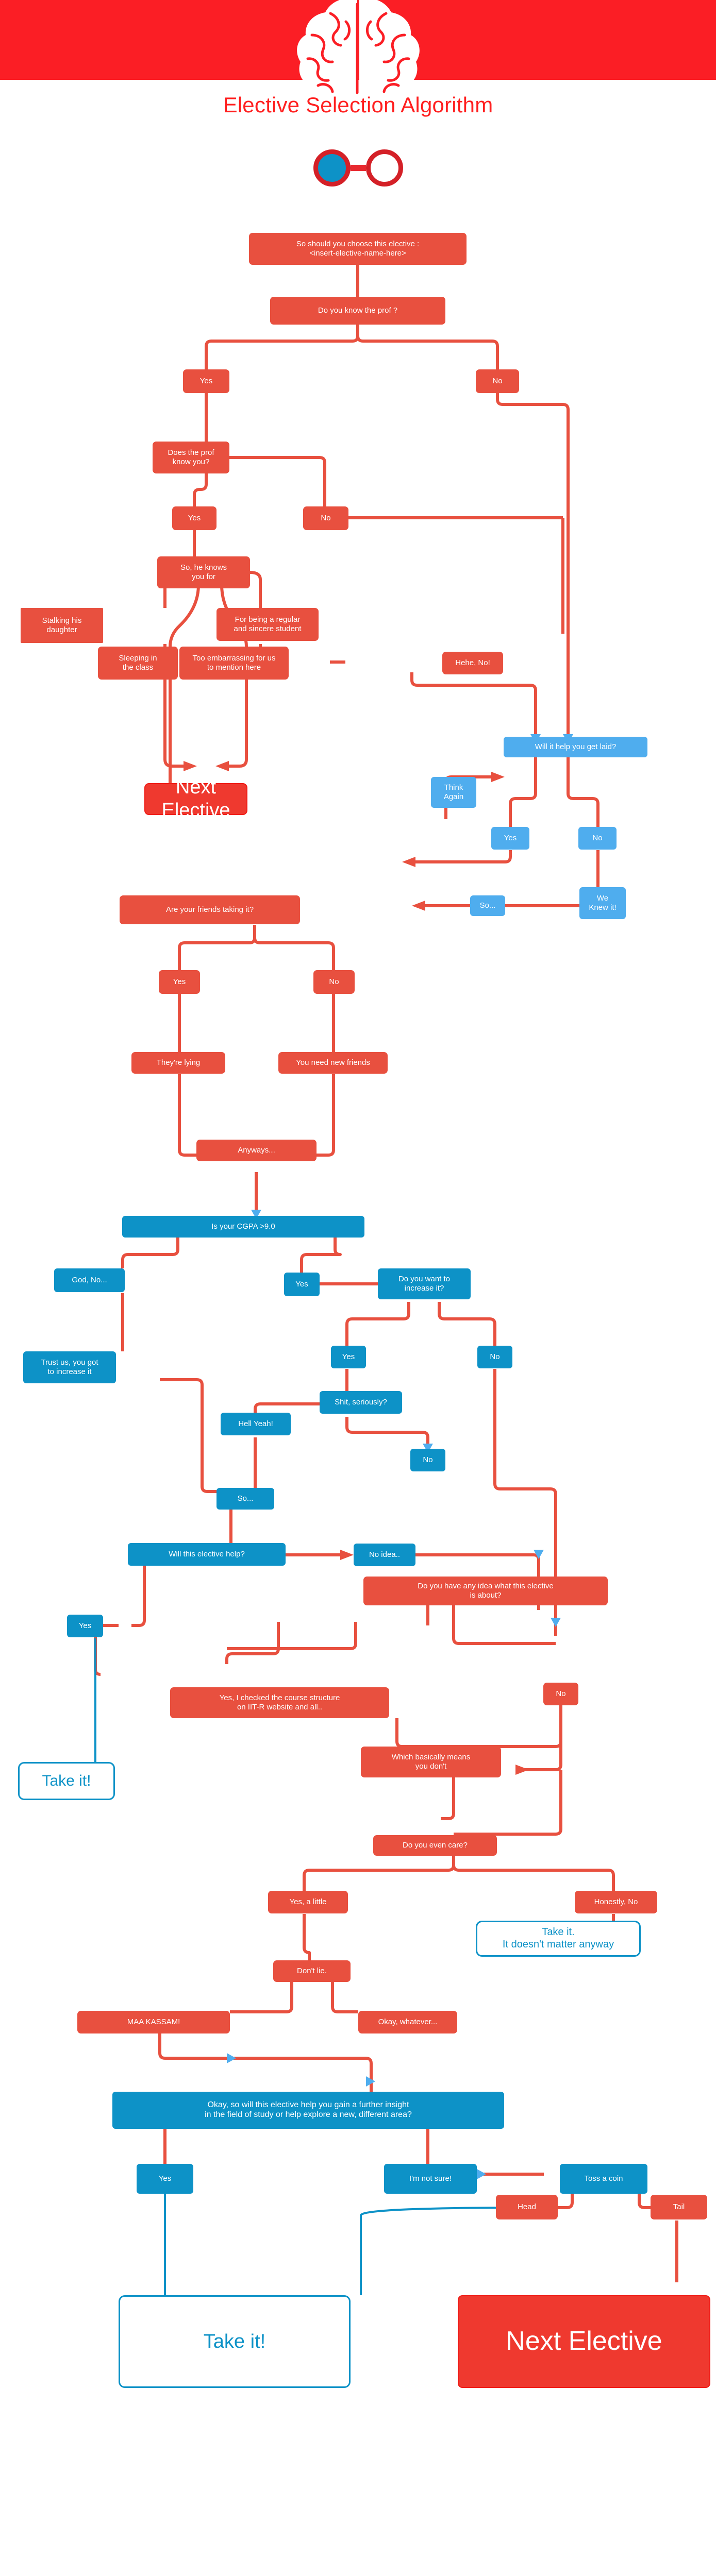 This screenshot has width=716, height=2576. What do you see at coordinates (85, 1626) in the screenshot?
I see `node-eh-yes: Yes` at bounding box center [85, 1626].